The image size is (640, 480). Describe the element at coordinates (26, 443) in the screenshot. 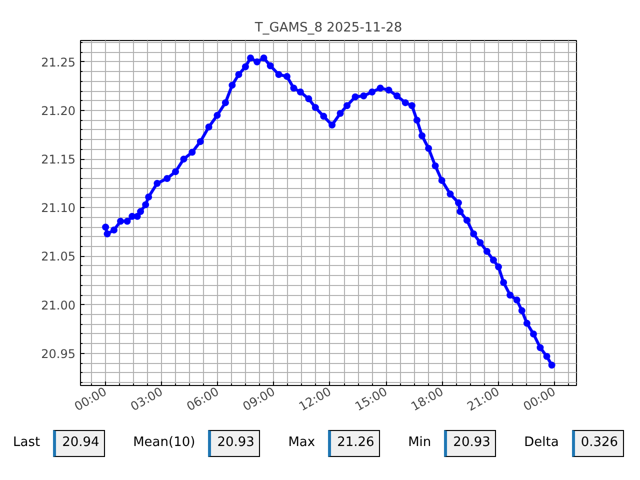

I see `text: Last` at that location.